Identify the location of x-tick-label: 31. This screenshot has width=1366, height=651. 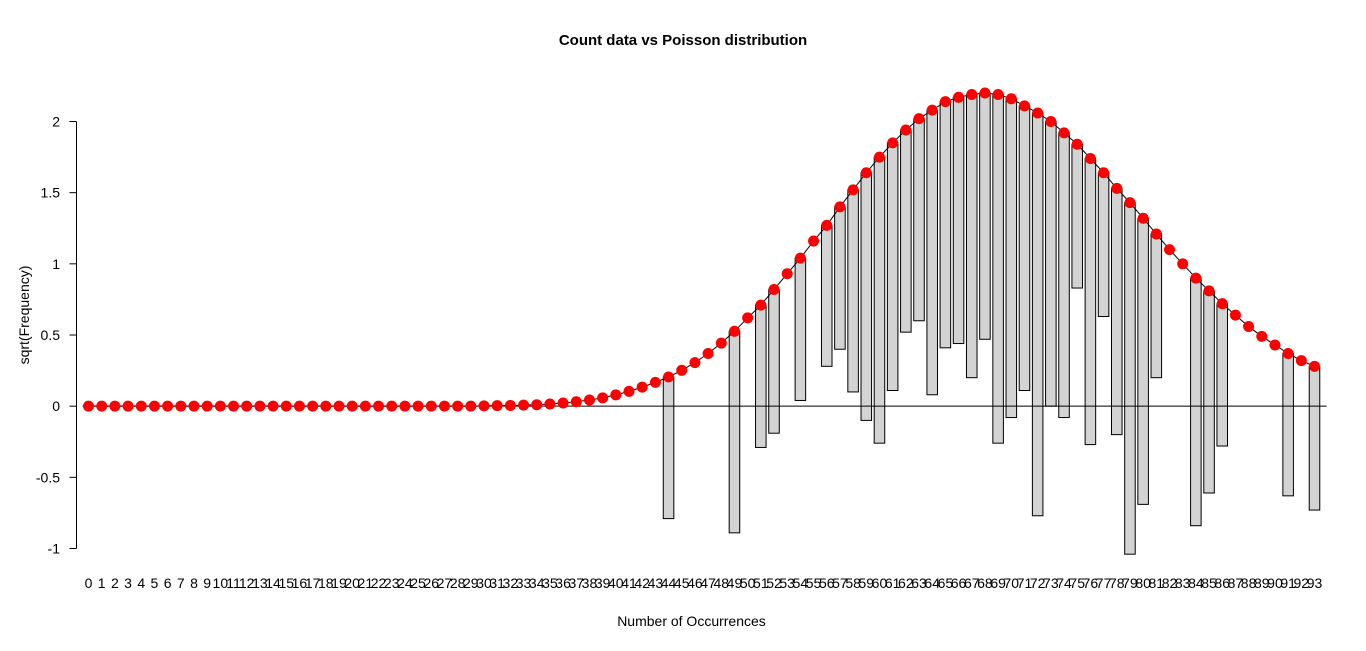
(497, 583).